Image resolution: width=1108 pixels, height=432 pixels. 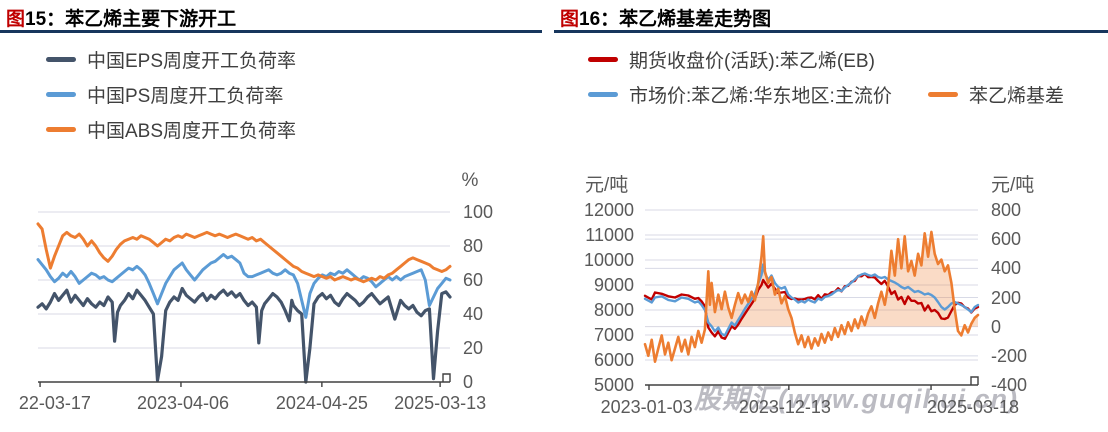 I want to click on legend-label-futures: 期货收盘价(活跃):苯乙烯(EB), so click(x=752, y=61).